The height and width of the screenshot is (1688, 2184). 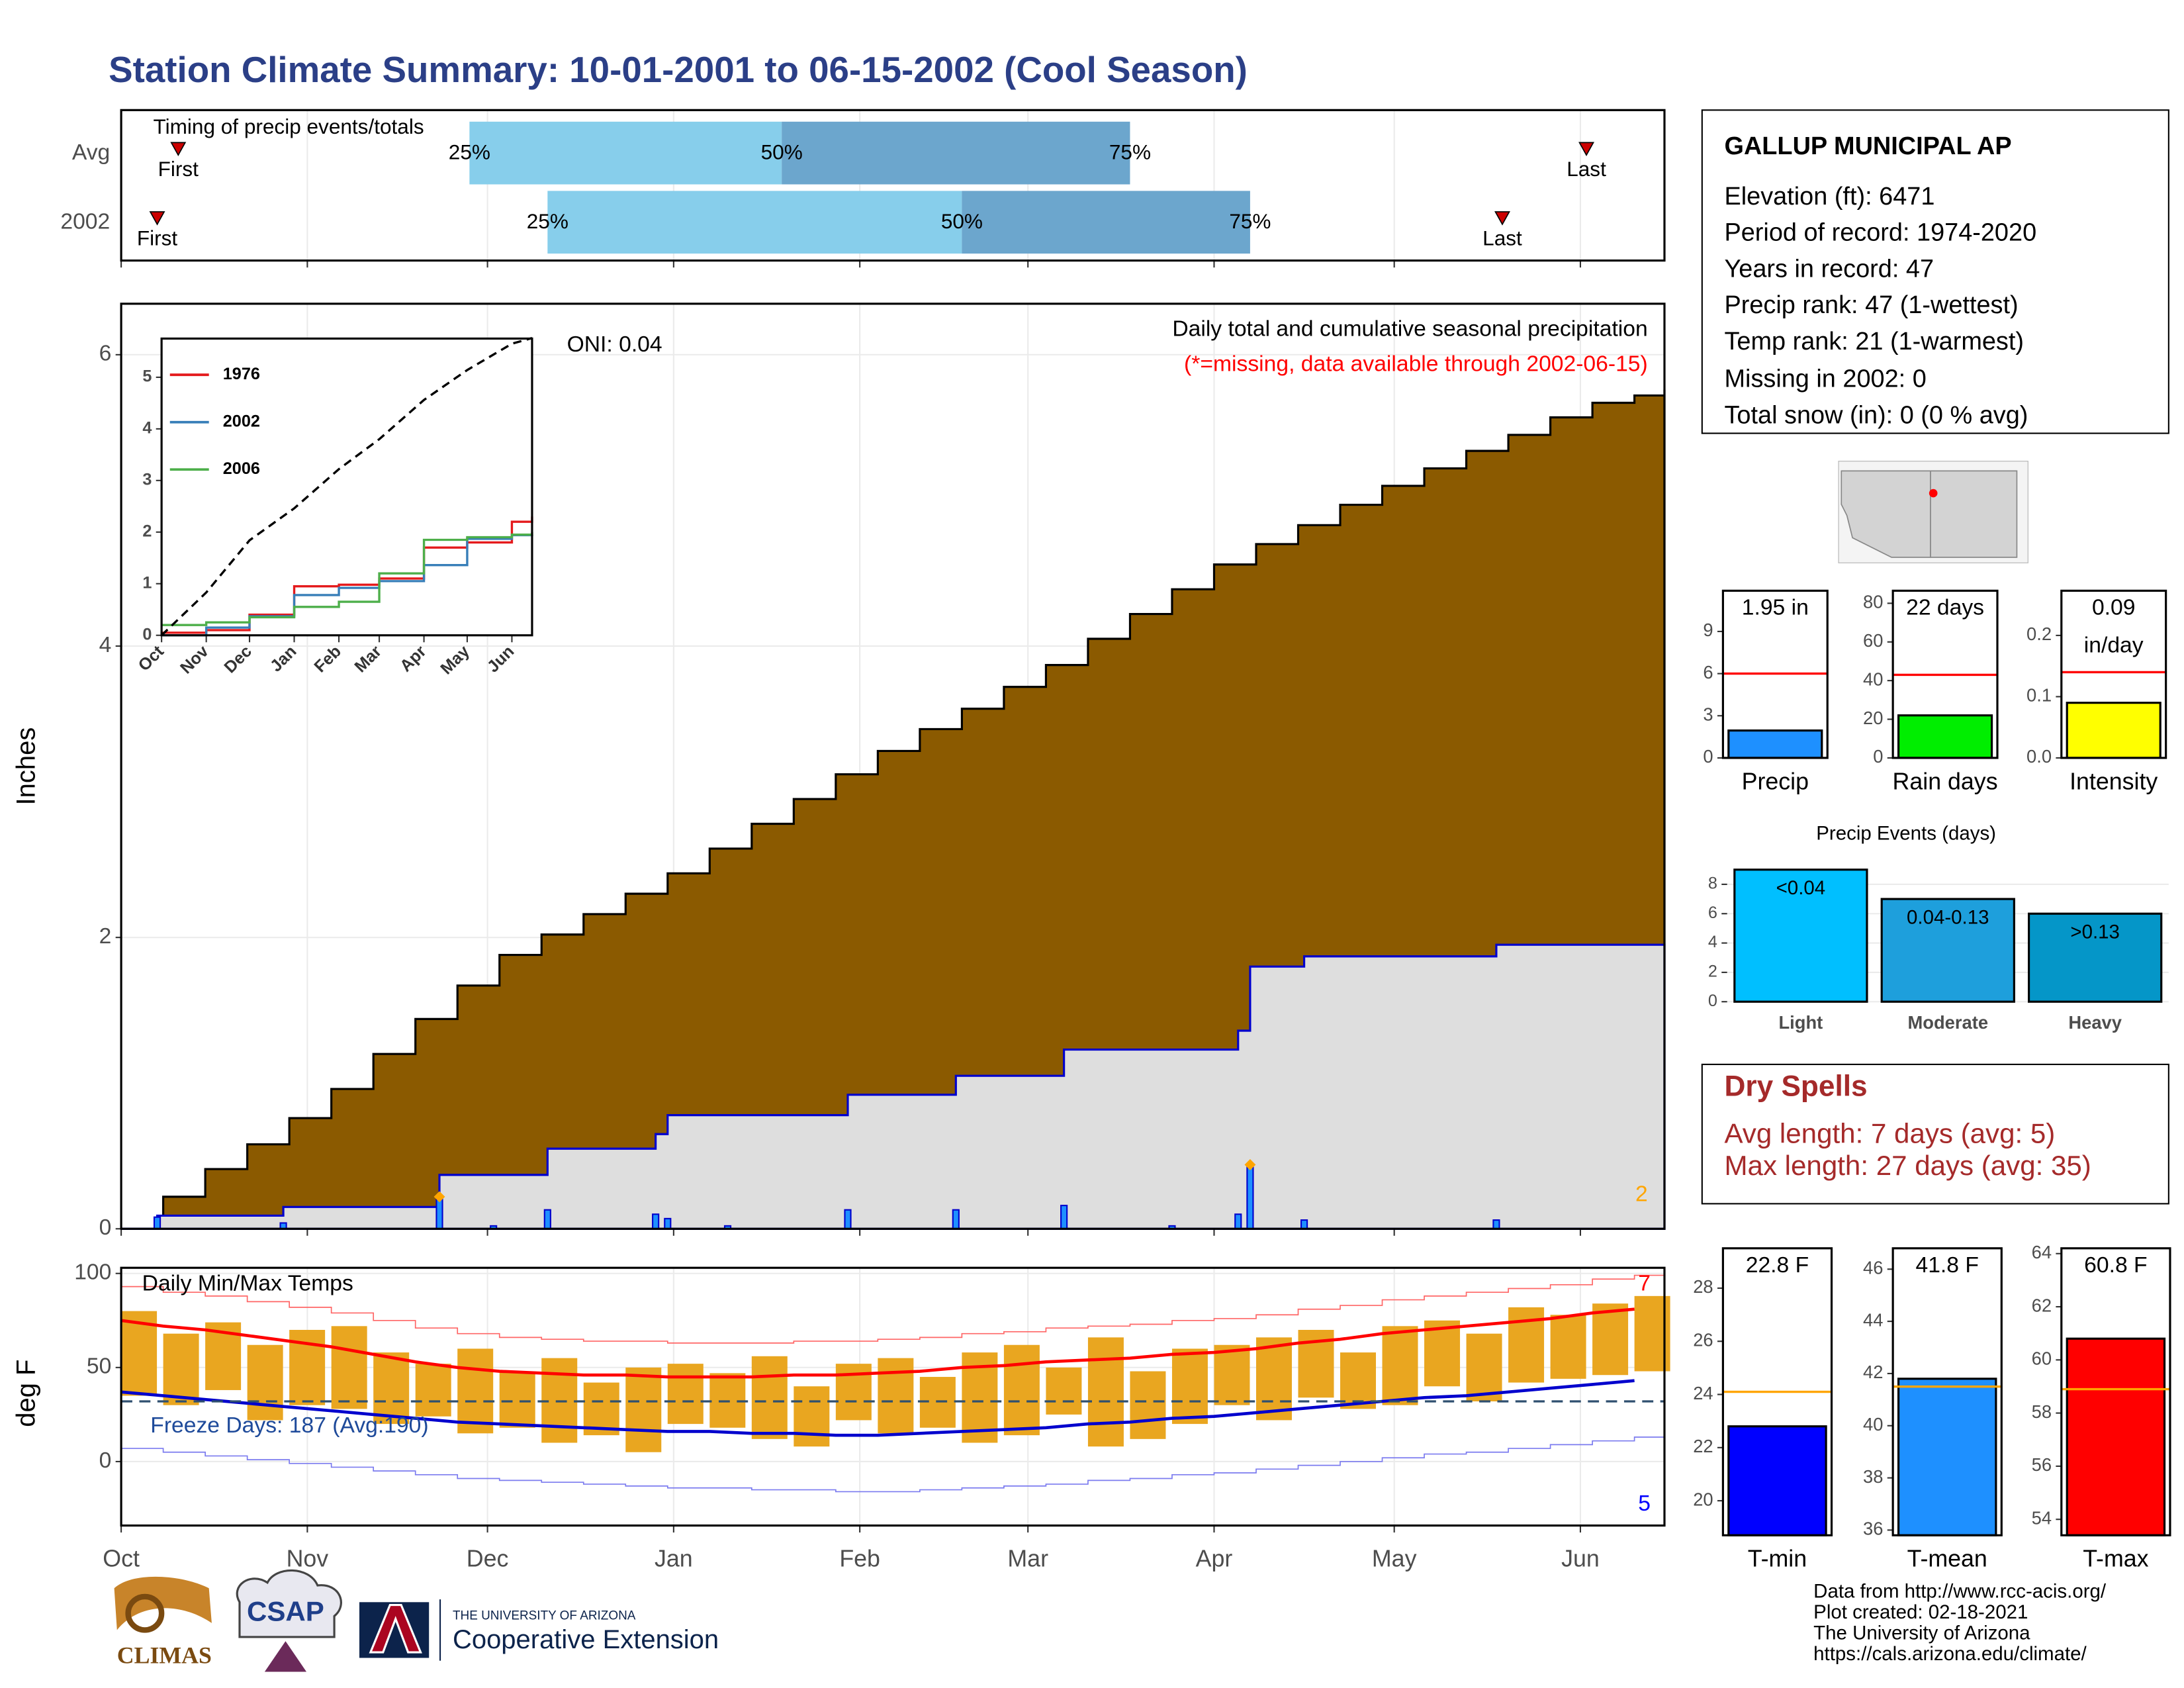 What do you see at coordinates (1777, 1265) in the screenshot?
I see `value-label: 22.8 F` at bounding box center [1777, 1265].